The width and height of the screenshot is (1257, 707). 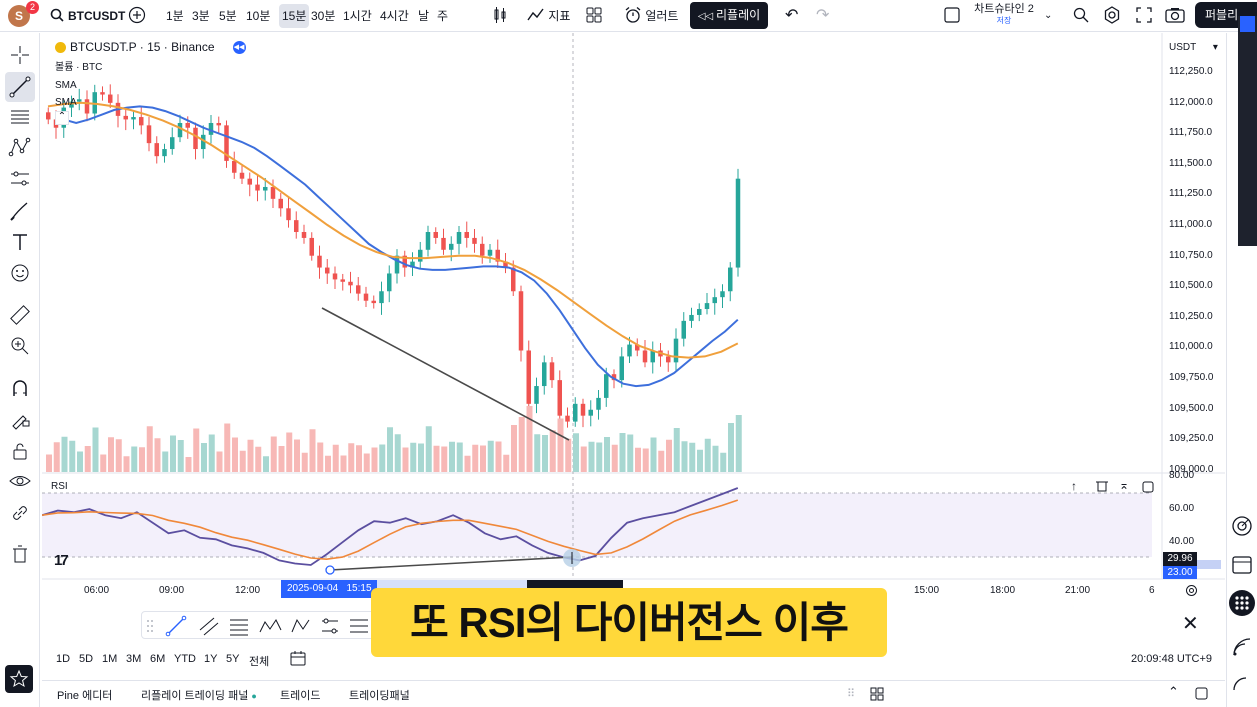 What do you see at coordinates (851, 694) in the screenshot?
I see `drag-handle-icon: ⠿` at bounding box center [851, 694].